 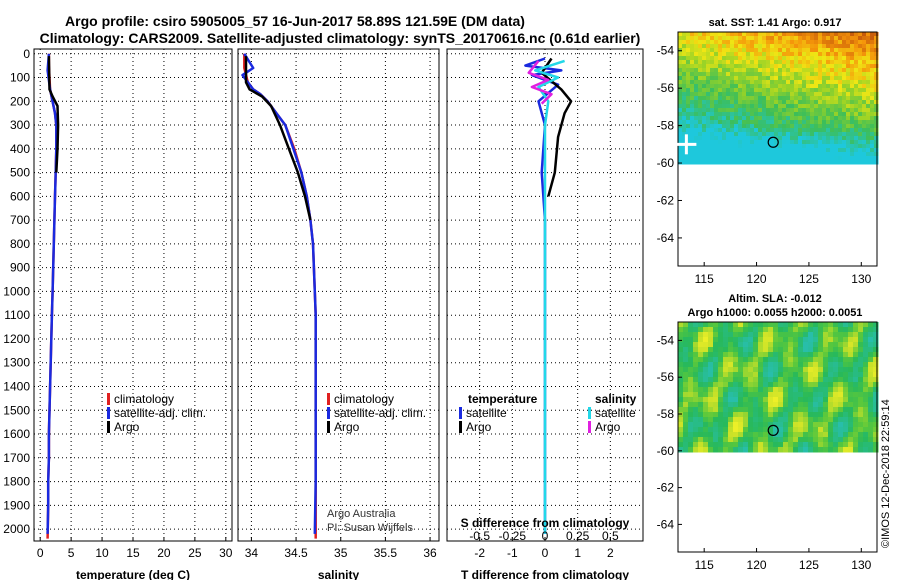 I want to click on x-tick-label: 35, so click(x=341, y=553).